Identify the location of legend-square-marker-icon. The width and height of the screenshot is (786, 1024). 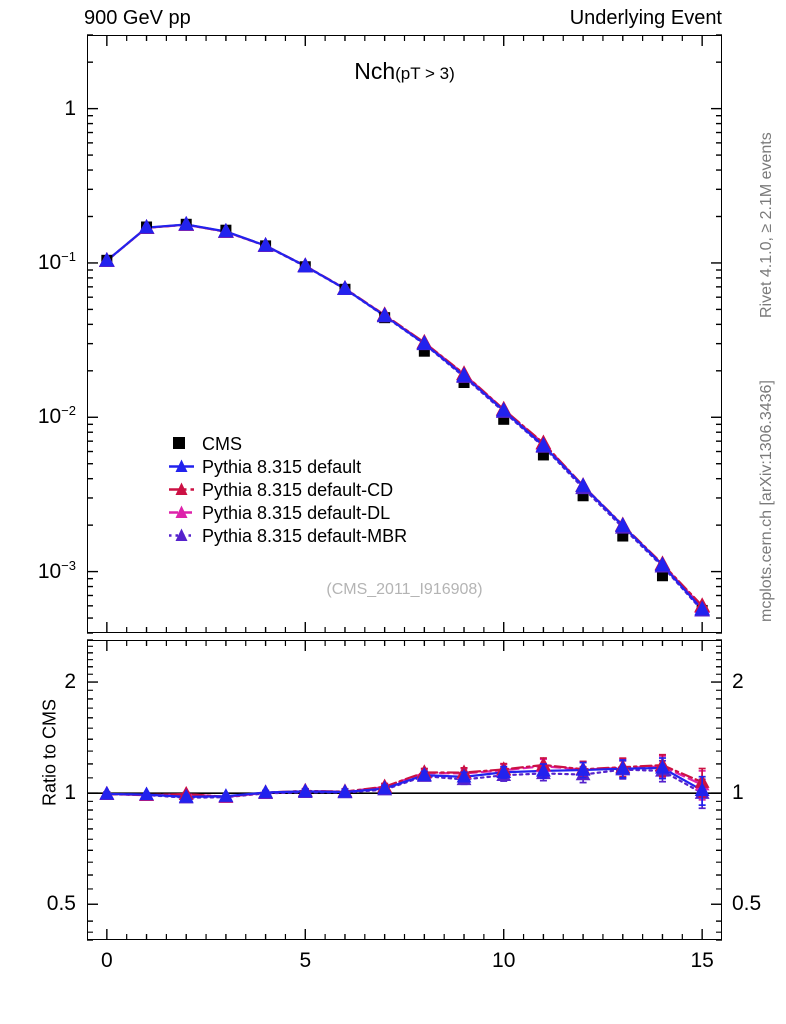
(185, 443).